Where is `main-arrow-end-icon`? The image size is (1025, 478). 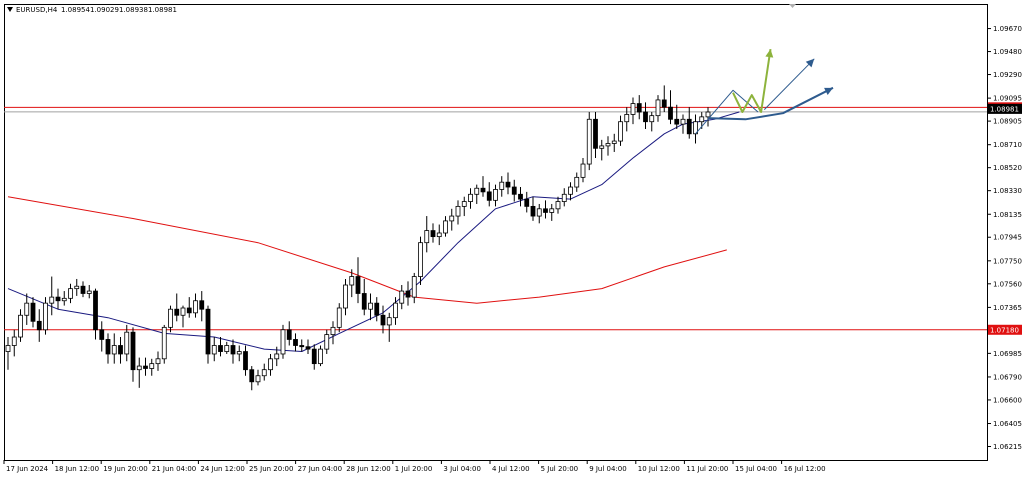 main-arrow-end-icon is located at coordinates (828, 91).